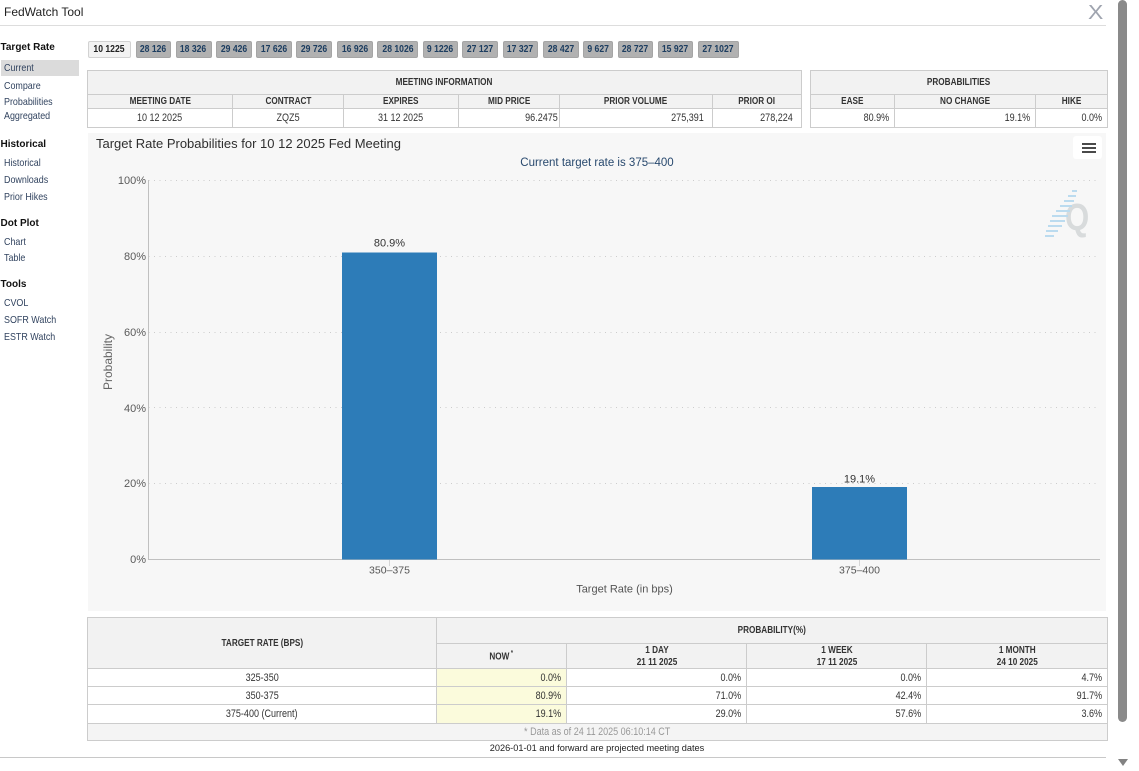 The image size is (1139, 771). I want to click on svg-text: 0%, so click(138, 560).